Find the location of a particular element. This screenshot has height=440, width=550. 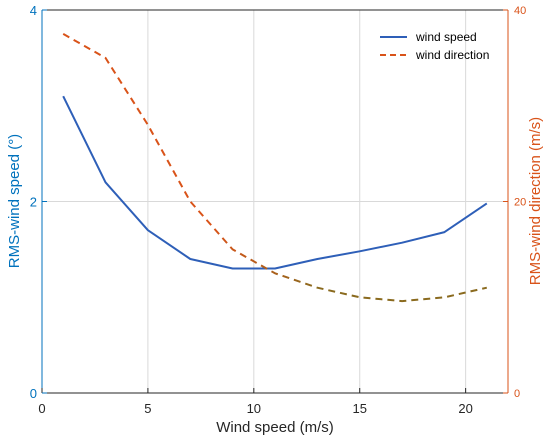

right-axis-title: RMS-wind direction (m/s) is located at coordinates (535, 201).